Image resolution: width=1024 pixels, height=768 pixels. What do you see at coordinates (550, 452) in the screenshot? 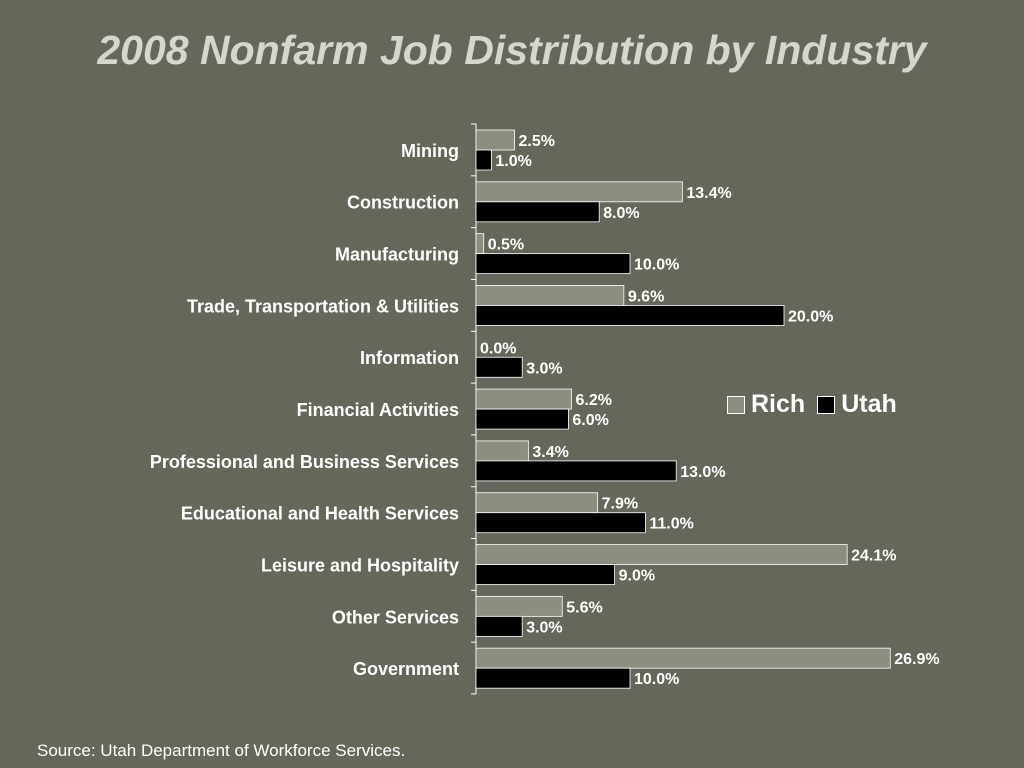
I see `data-label-rich: 3.4%` at bounding box center [550, 452].